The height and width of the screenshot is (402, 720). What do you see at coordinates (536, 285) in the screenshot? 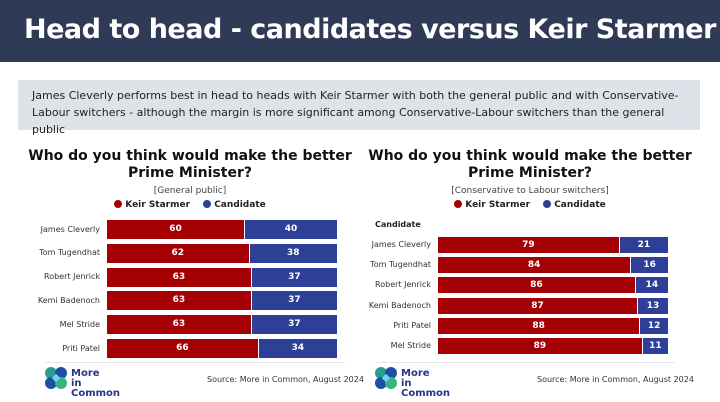
I see `bar-starmer: 86` at bounding box center [536, 285].